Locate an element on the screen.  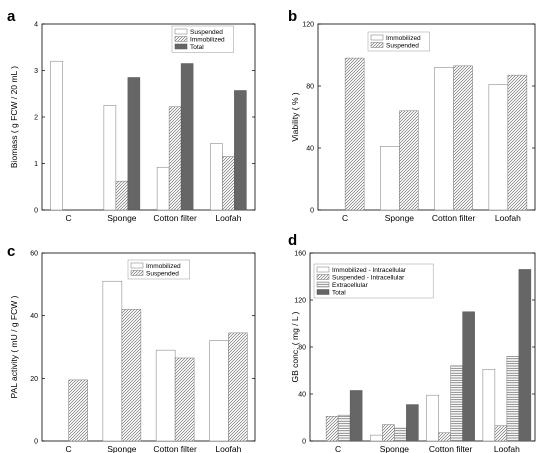
y-tick-label: 2 is located at coordinates (36, 118).